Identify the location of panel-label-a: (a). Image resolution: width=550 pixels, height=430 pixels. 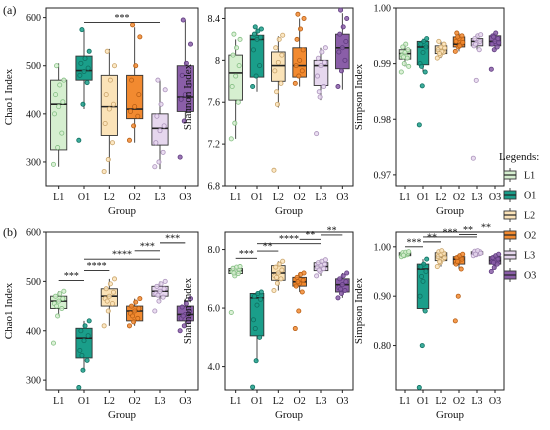
(9, 10).